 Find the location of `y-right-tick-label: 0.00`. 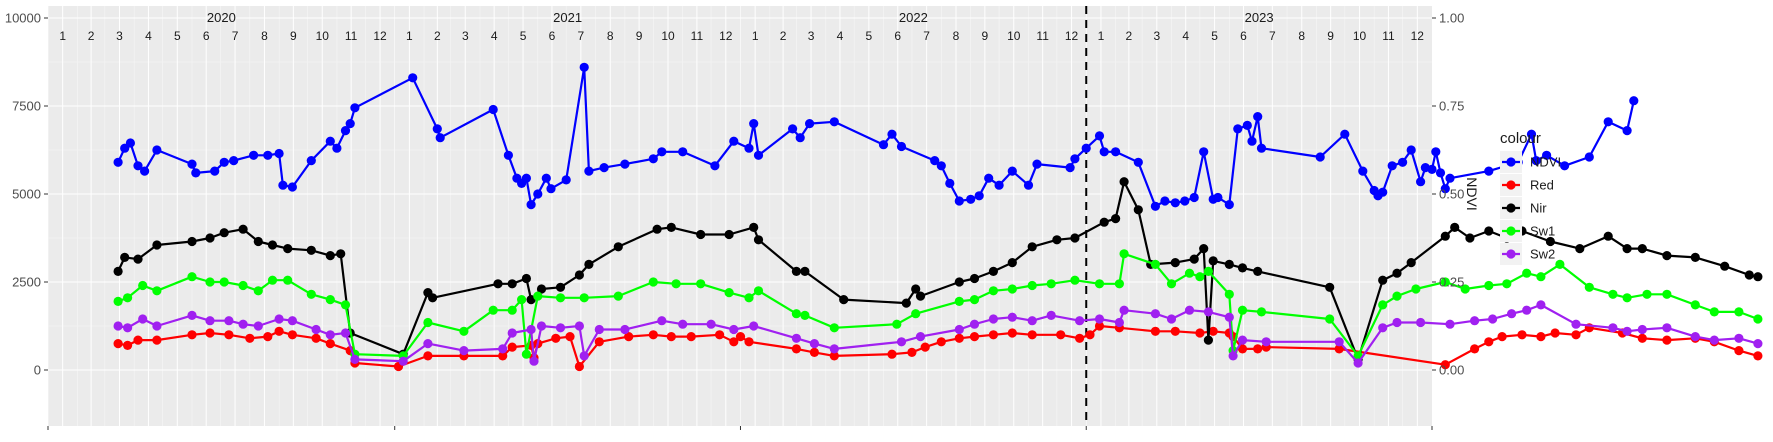

y-right-tick-label: 0.00 is located at coordinates (1451, 370).